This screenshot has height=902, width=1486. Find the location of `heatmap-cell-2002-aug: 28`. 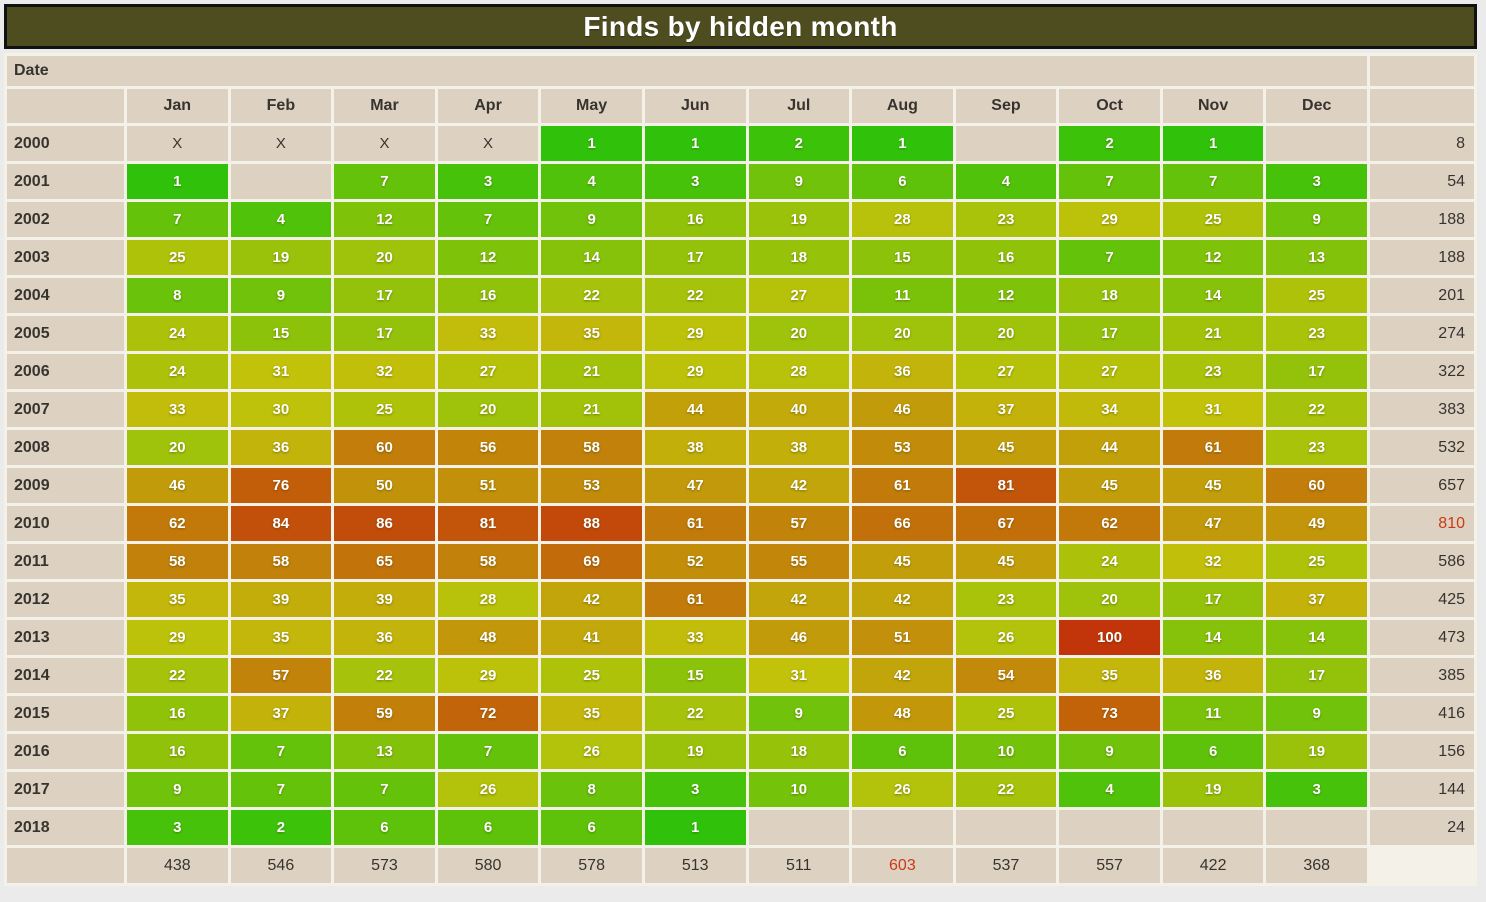

heatmap-cell-2002-aug: 28 is located at coordinates (902, 219).